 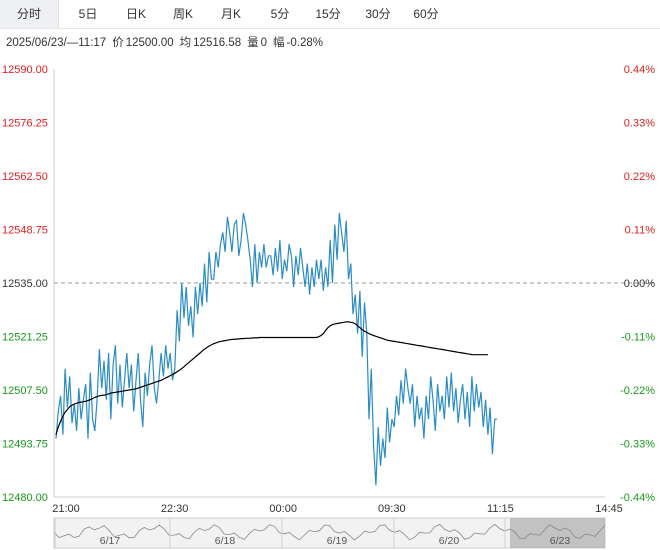 What do you see at coordinates (182, 14) in the screenshot?
I see `tab-weekly-k: 周K` at bounding box center [182, 14].